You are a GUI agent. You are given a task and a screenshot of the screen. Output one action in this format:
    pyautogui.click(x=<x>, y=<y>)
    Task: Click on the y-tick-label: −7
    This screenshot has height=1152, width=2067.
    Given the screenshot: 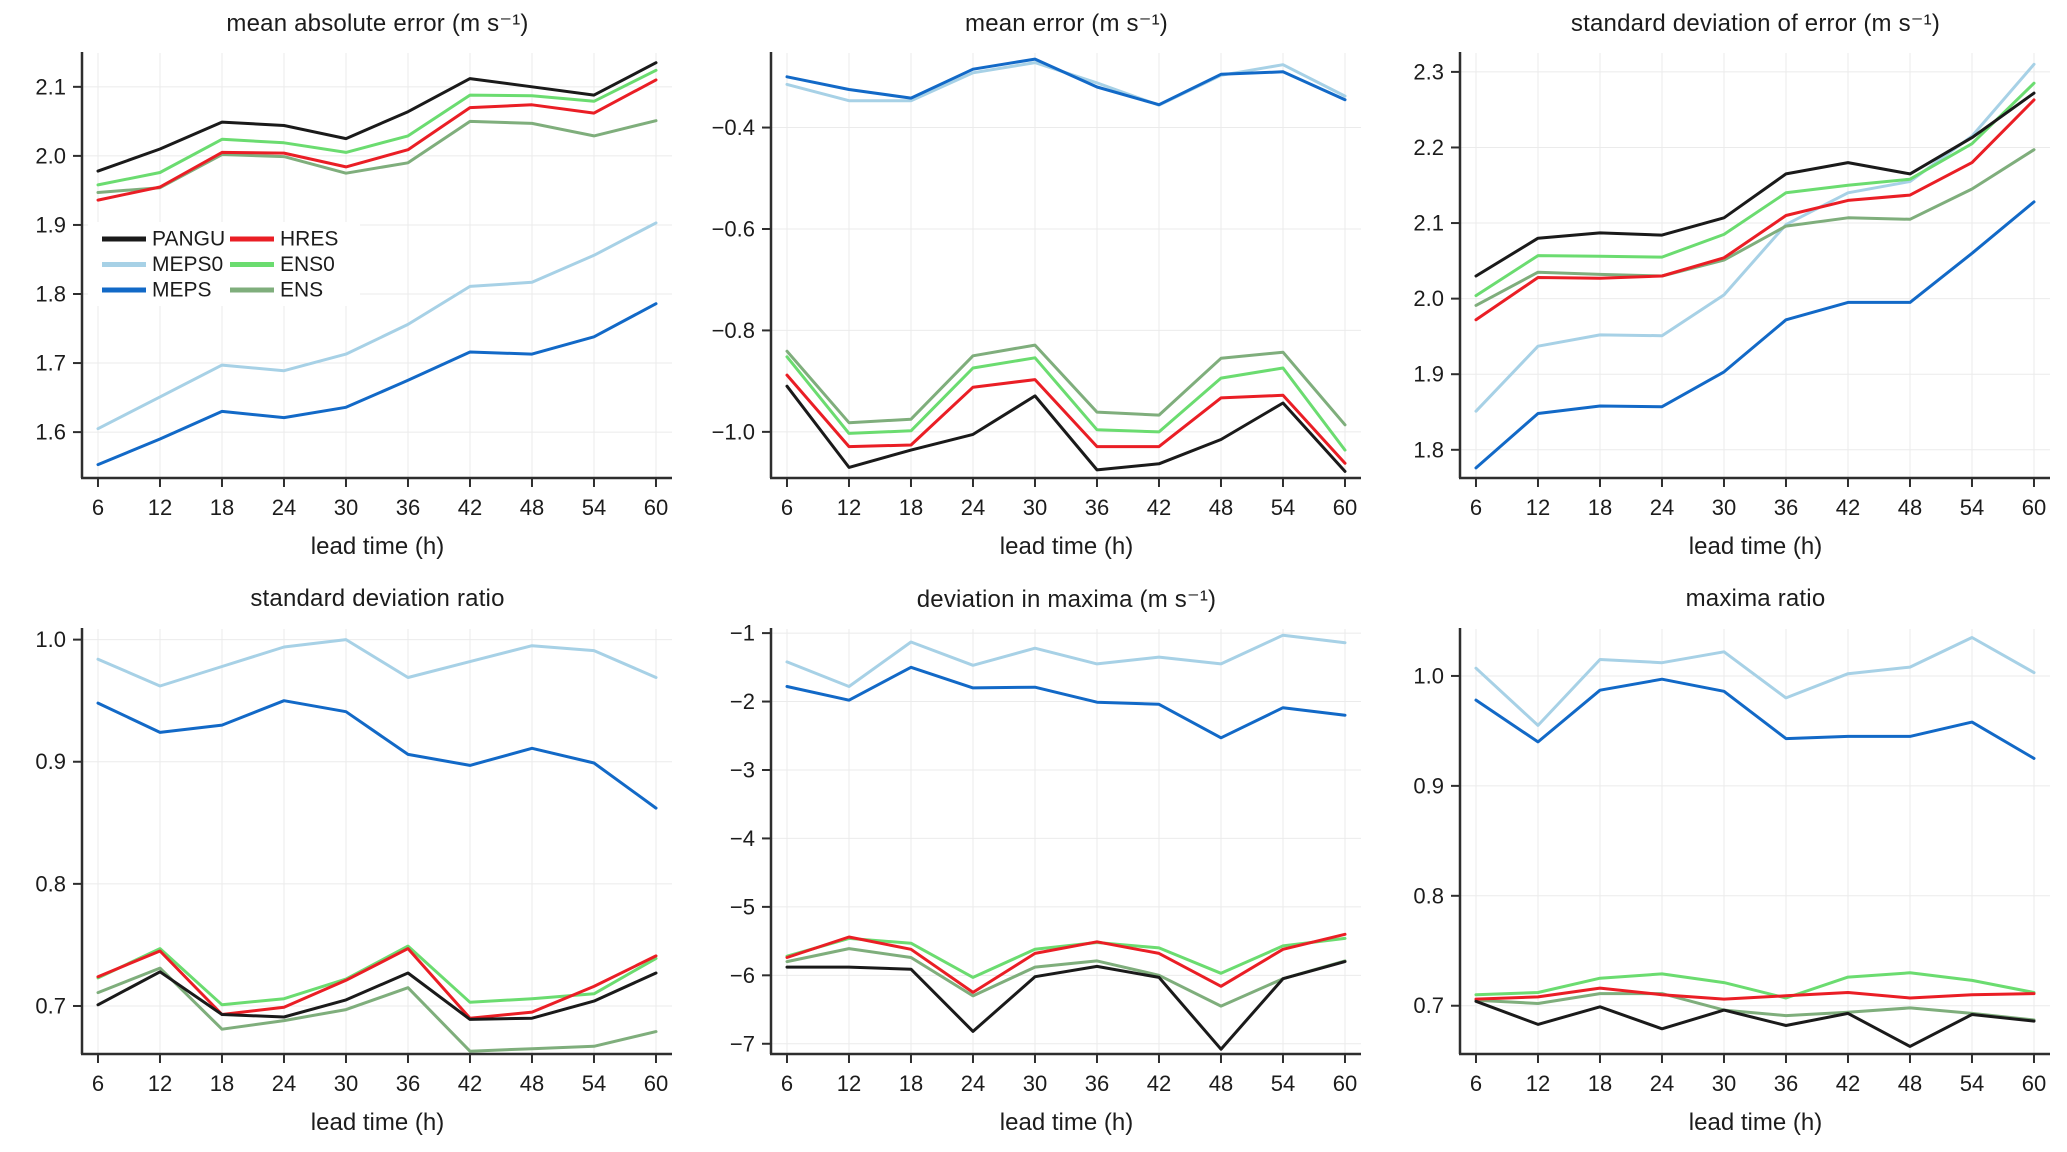 What is the action you would take?
    pyautogui.click(x=742, y=1043)
    